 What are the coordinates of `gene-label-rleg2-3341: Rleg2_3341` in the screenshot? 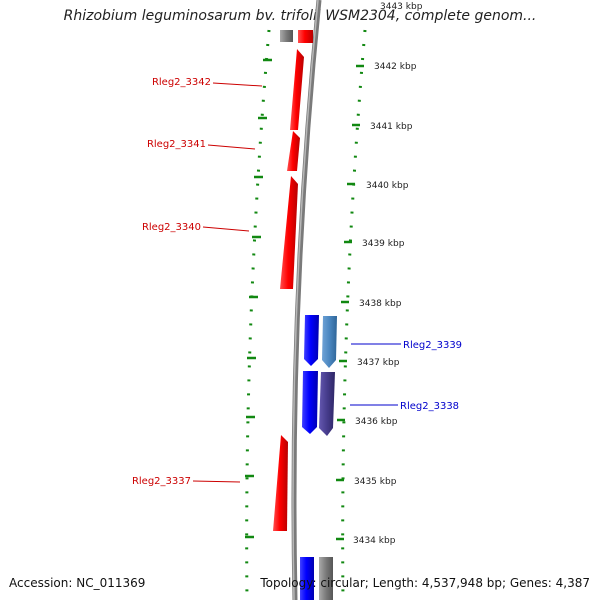 It's located at (176, 144).